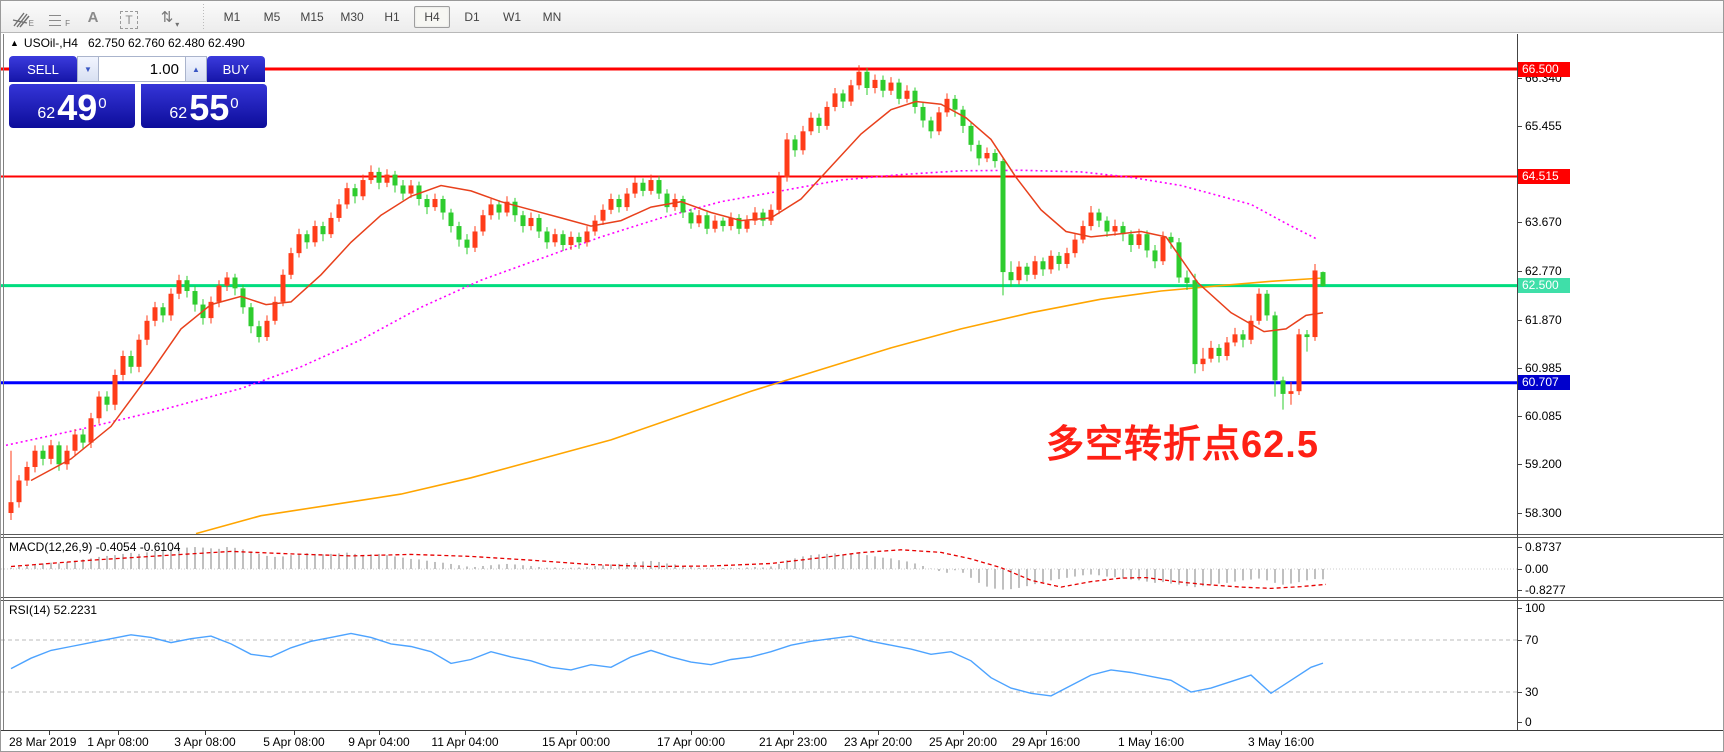  I want to click on price-axis-label: 60.085, so click(1543, 416).